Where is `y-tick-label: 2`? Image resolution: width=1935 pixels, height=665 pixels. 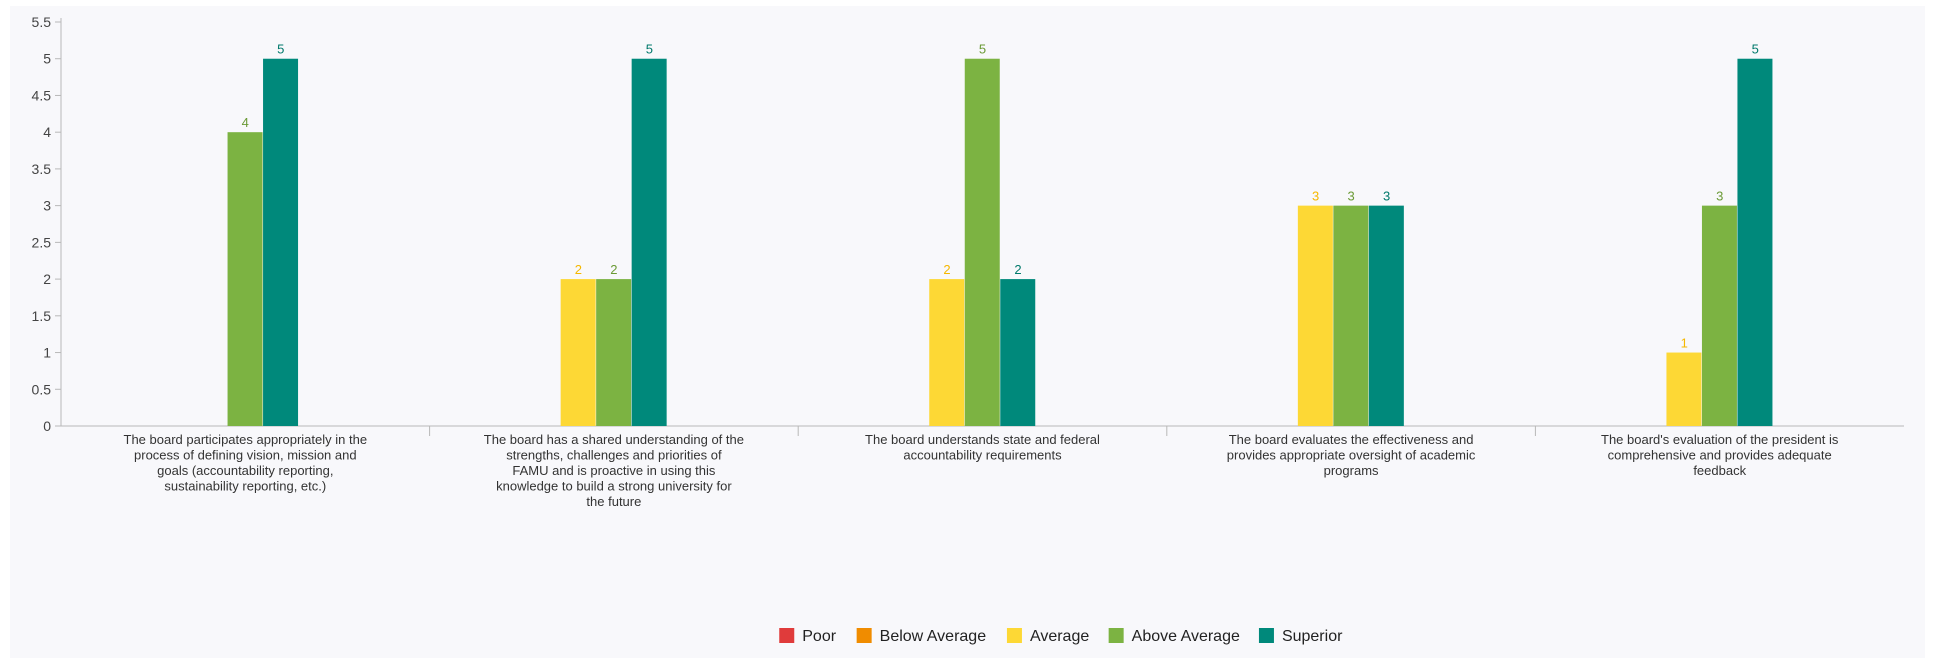 y-tick-label: 2 is located at coordinates (47, 279).